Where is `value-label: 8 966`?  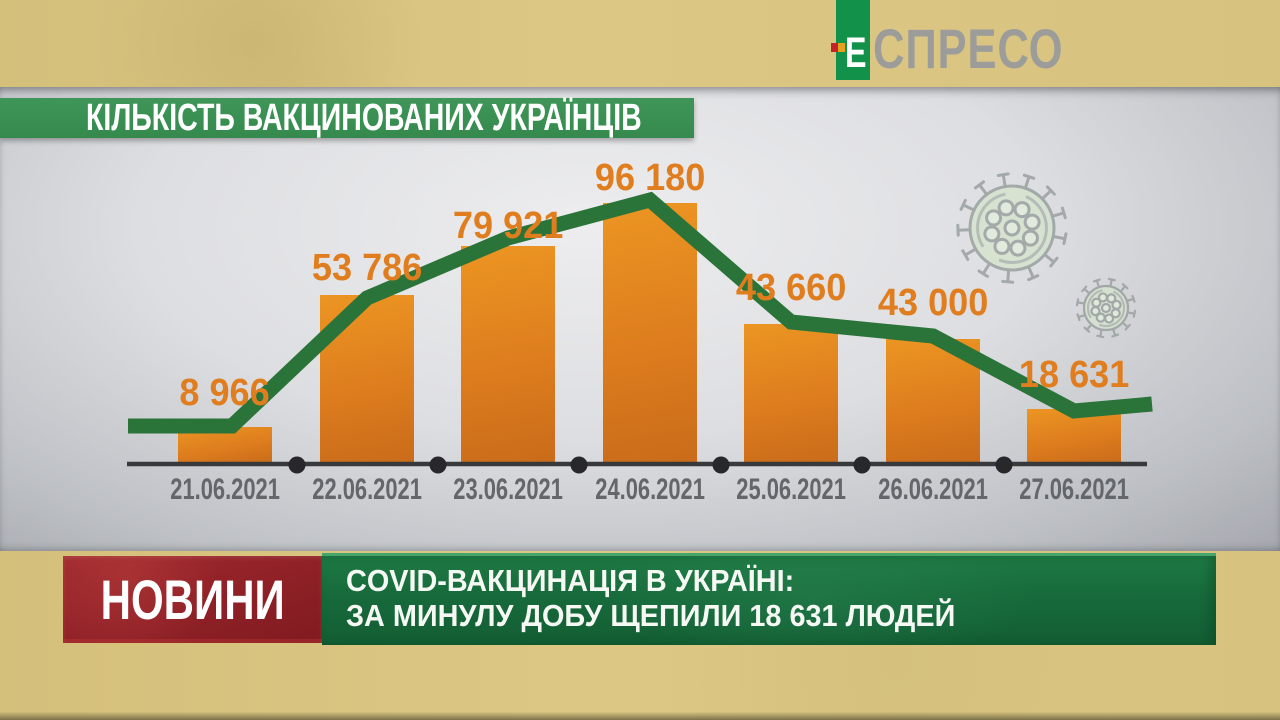 value-label: 8 966 is located at coordinates (225, 393).